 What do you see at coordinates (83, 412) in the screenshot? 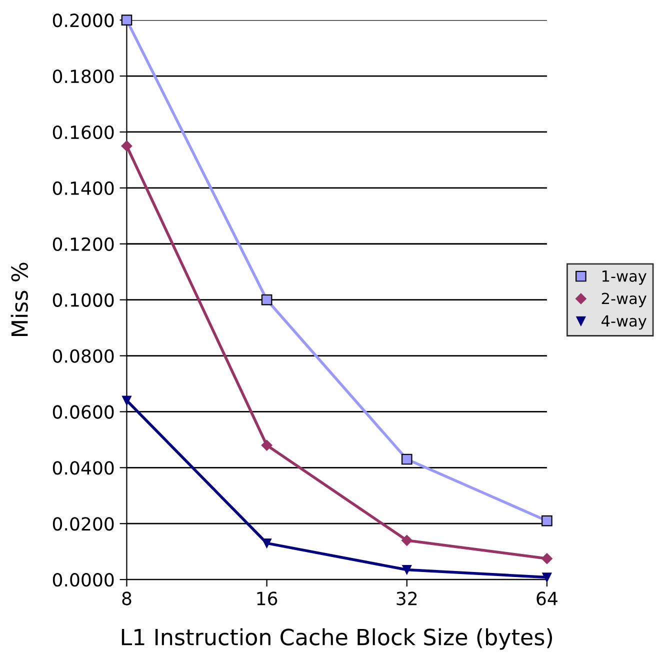
I see `y-tick-label: 0.0600` at bounding box center [83, 412].